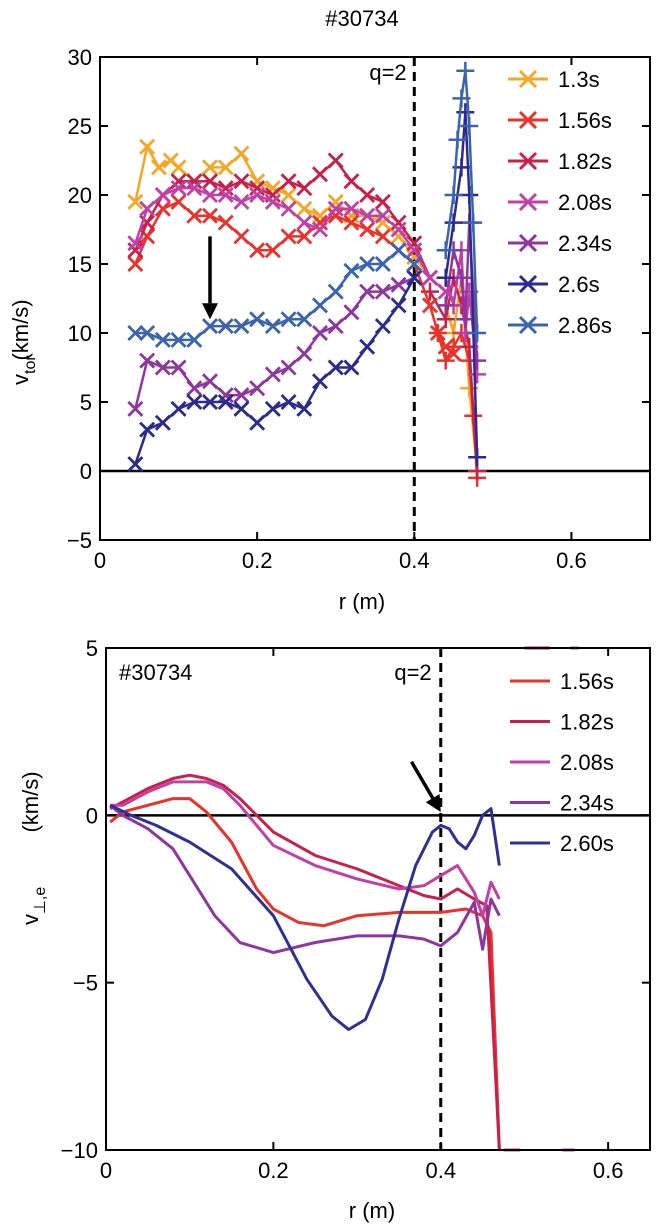 The image size is (664, 1225). What do you see at coordinates (608, 1170) in the screenshot?
I see `bottom-xtick-label: 0.6` at bounding box center [608, 1170].